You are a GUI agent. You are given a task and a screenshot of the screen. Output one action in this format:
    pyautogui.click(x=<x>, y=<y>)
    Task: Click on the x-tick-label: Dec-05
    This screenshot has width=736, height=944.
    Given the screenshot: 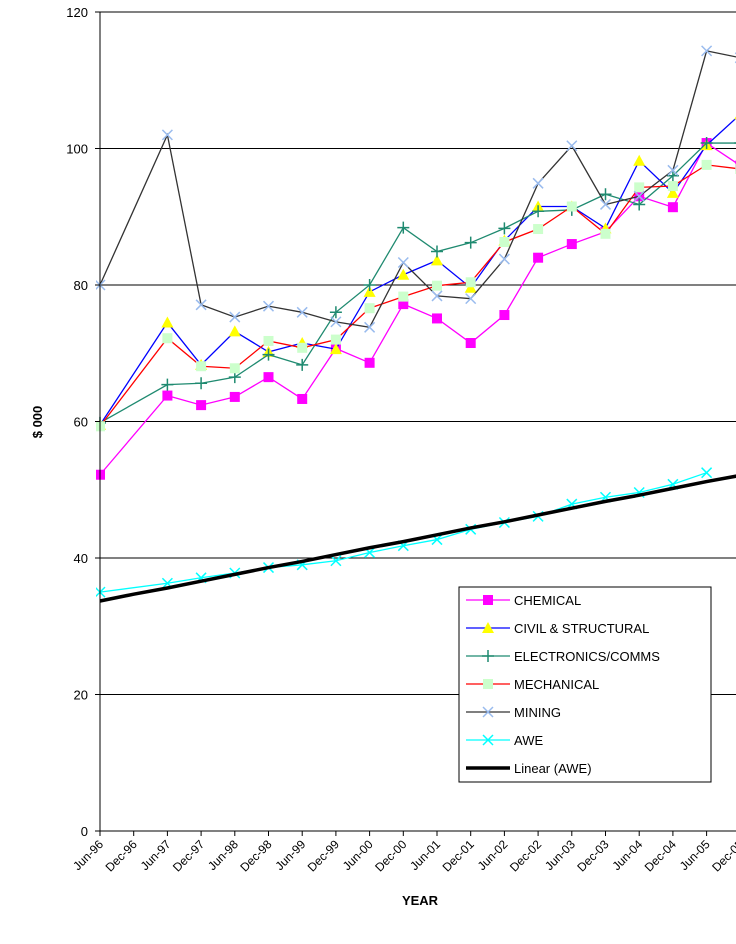 What is the action you would take?
    pyautogui.click(x=722, y=855)
    